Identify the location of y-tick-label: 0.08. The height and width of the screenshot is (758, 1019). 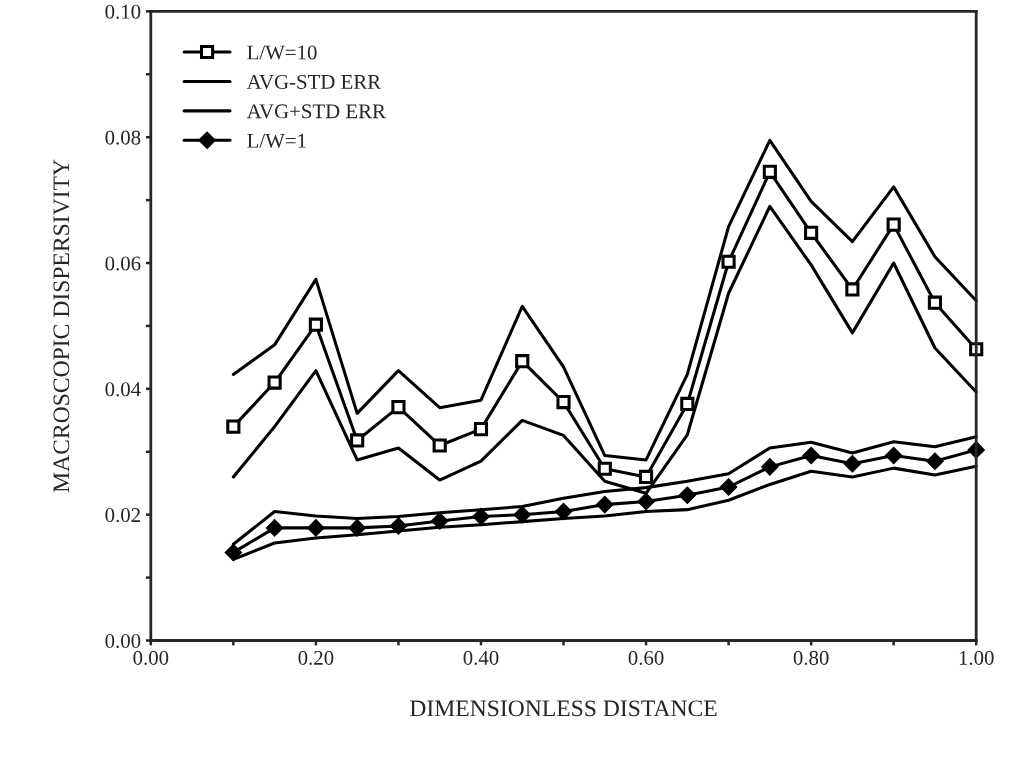
(123, 137).